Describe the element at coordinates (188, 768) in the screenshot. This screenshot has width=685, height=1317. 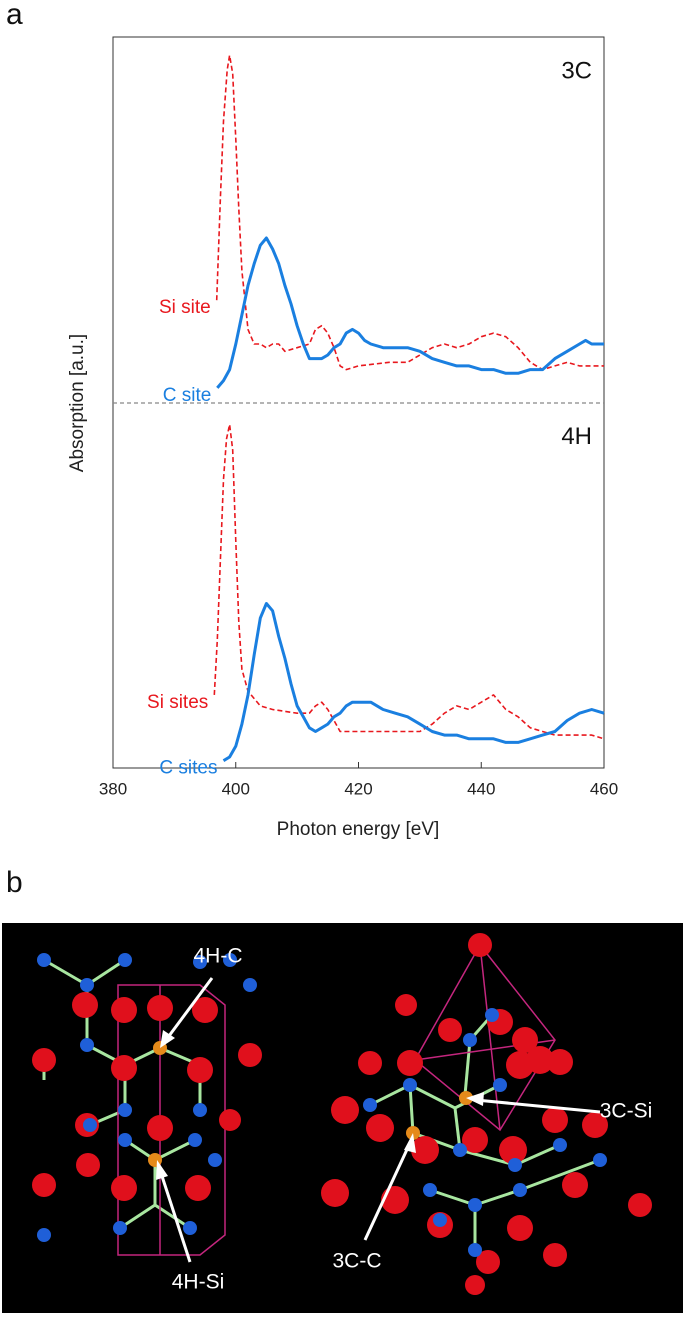
I see `series-label: C sites` at that location.